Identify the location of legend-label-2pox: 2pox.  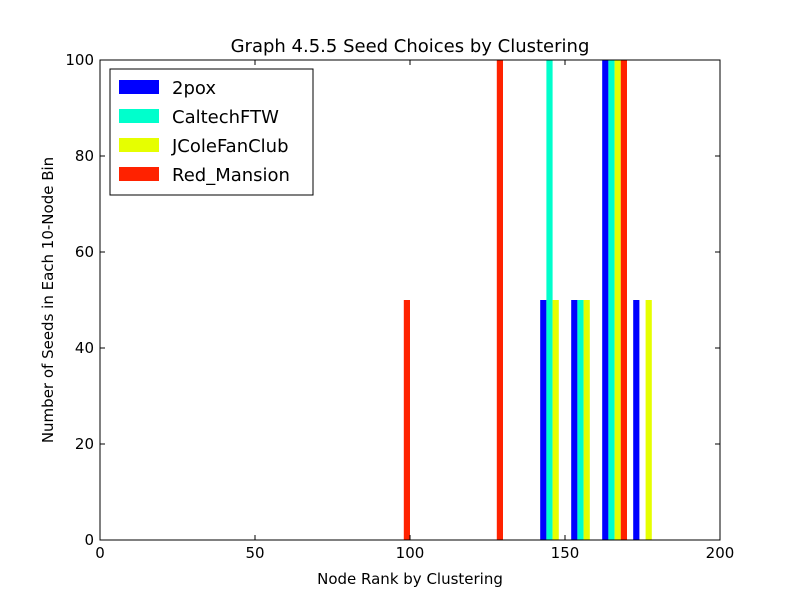
(194, 88).